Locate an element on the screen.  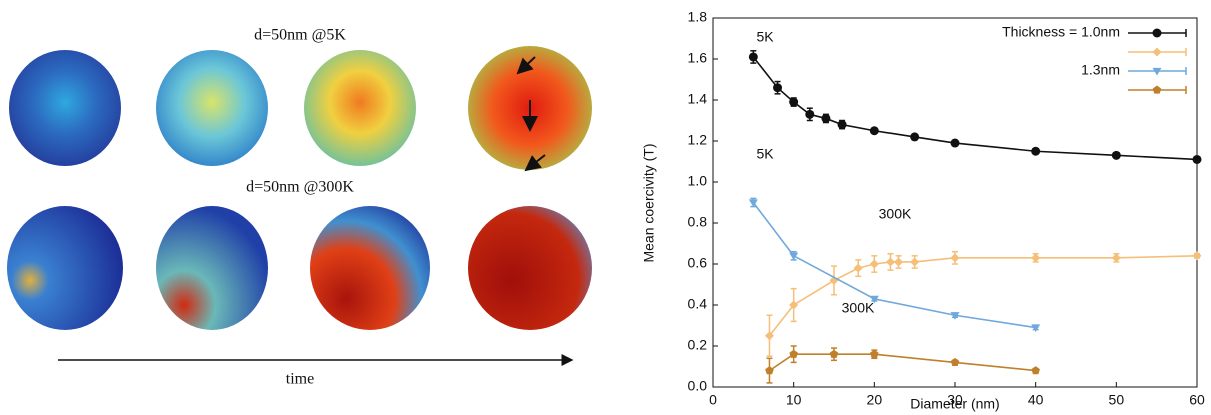
y-tick-label: 1.6 is located at coordinates (698, 58).